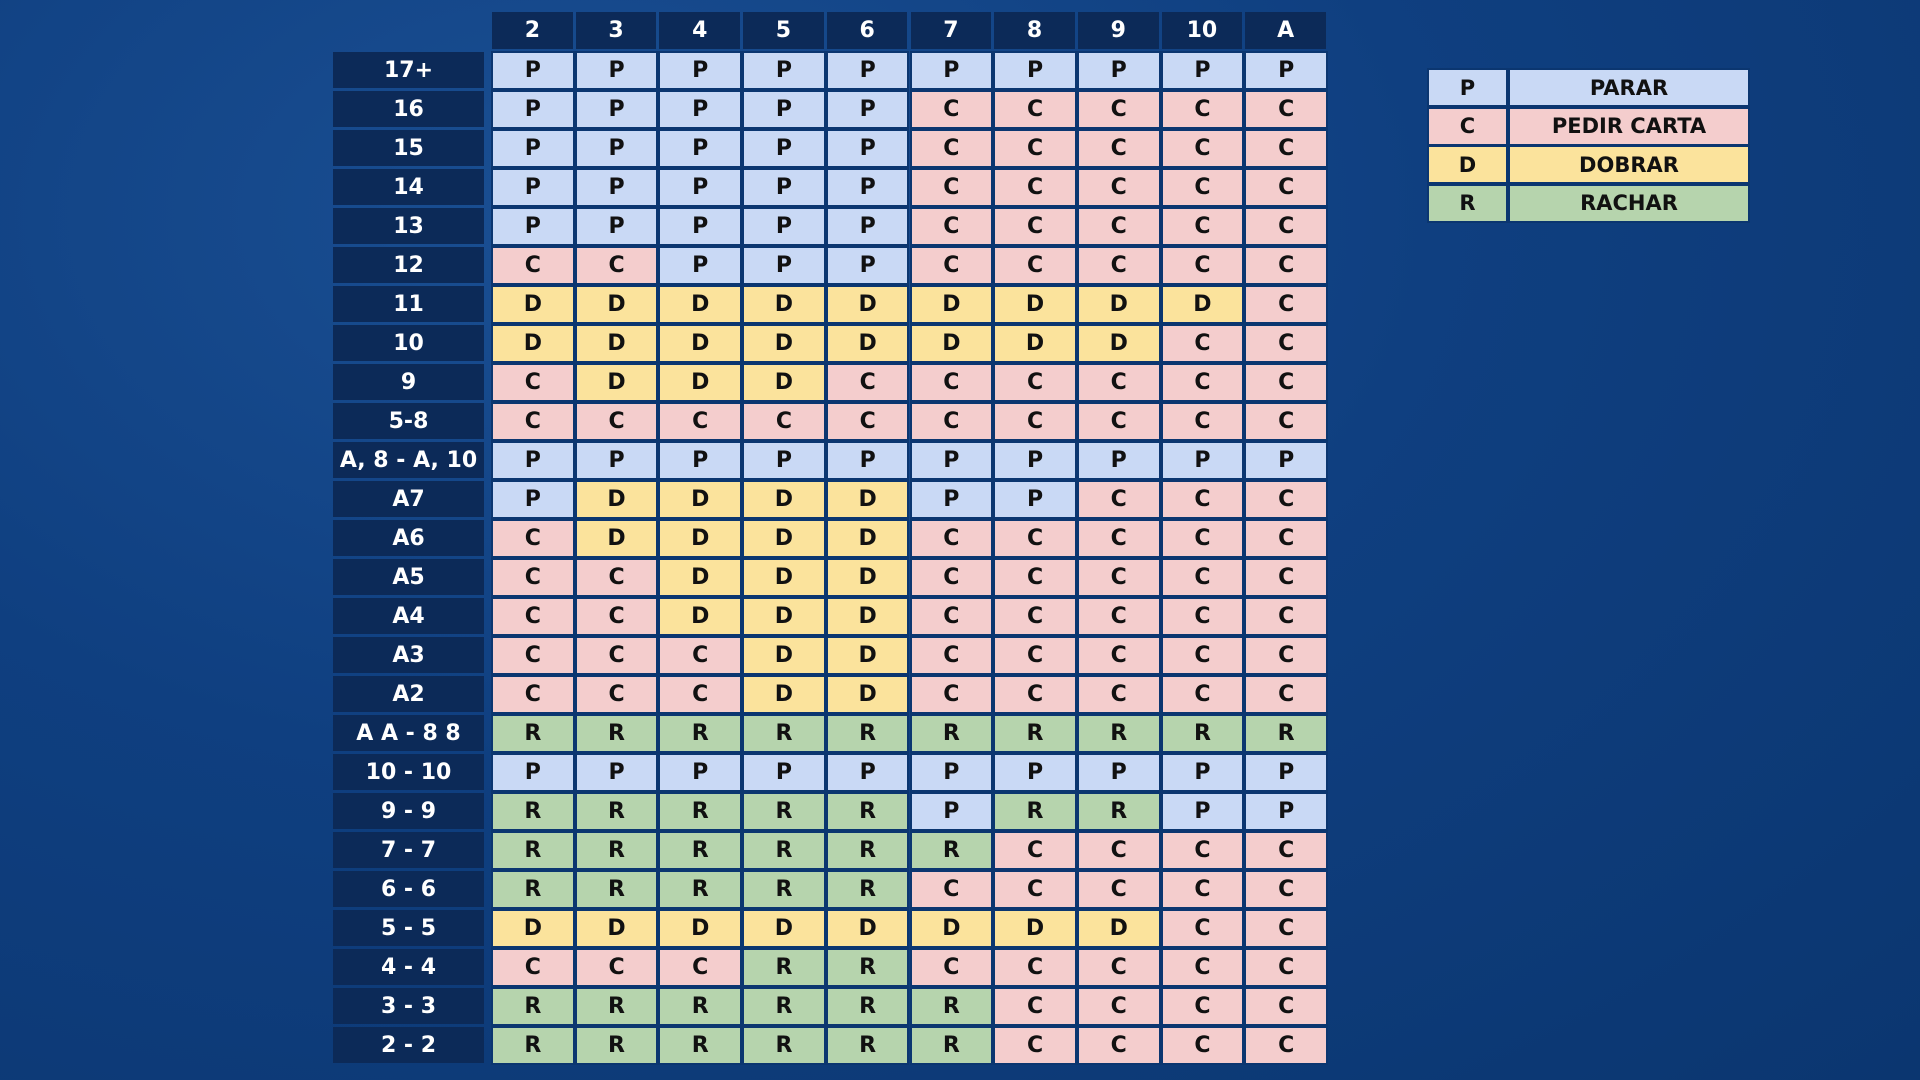  What do you see at coordinates (408, 772) in the screenshot?
I see `row-header: 10 - 10` at bounding box center [408, 772].